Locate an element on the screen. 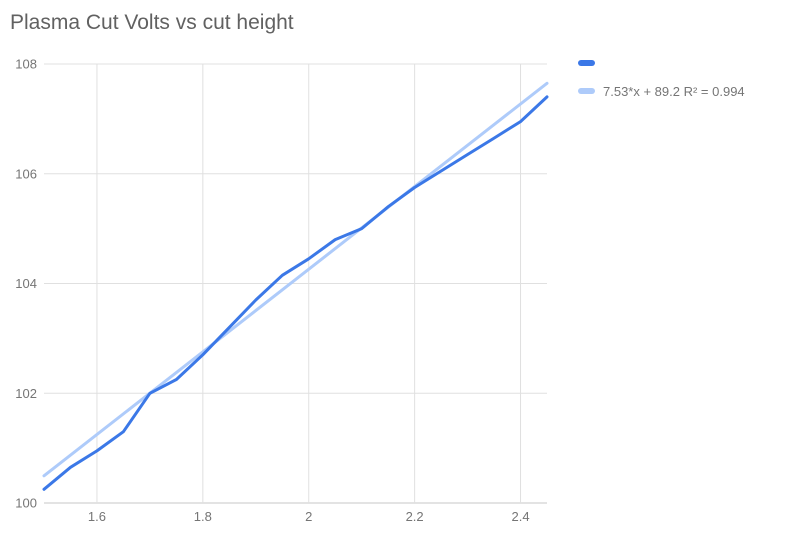  trendline-legend-label: 7.53*x + 89.2 R² = 0.994 is located at coordinates (674, 91).